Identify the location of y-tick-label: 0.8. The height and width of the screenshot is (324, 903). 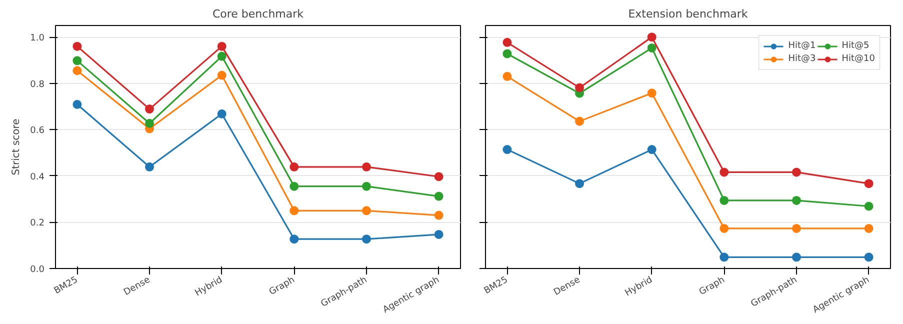
(37, 85).